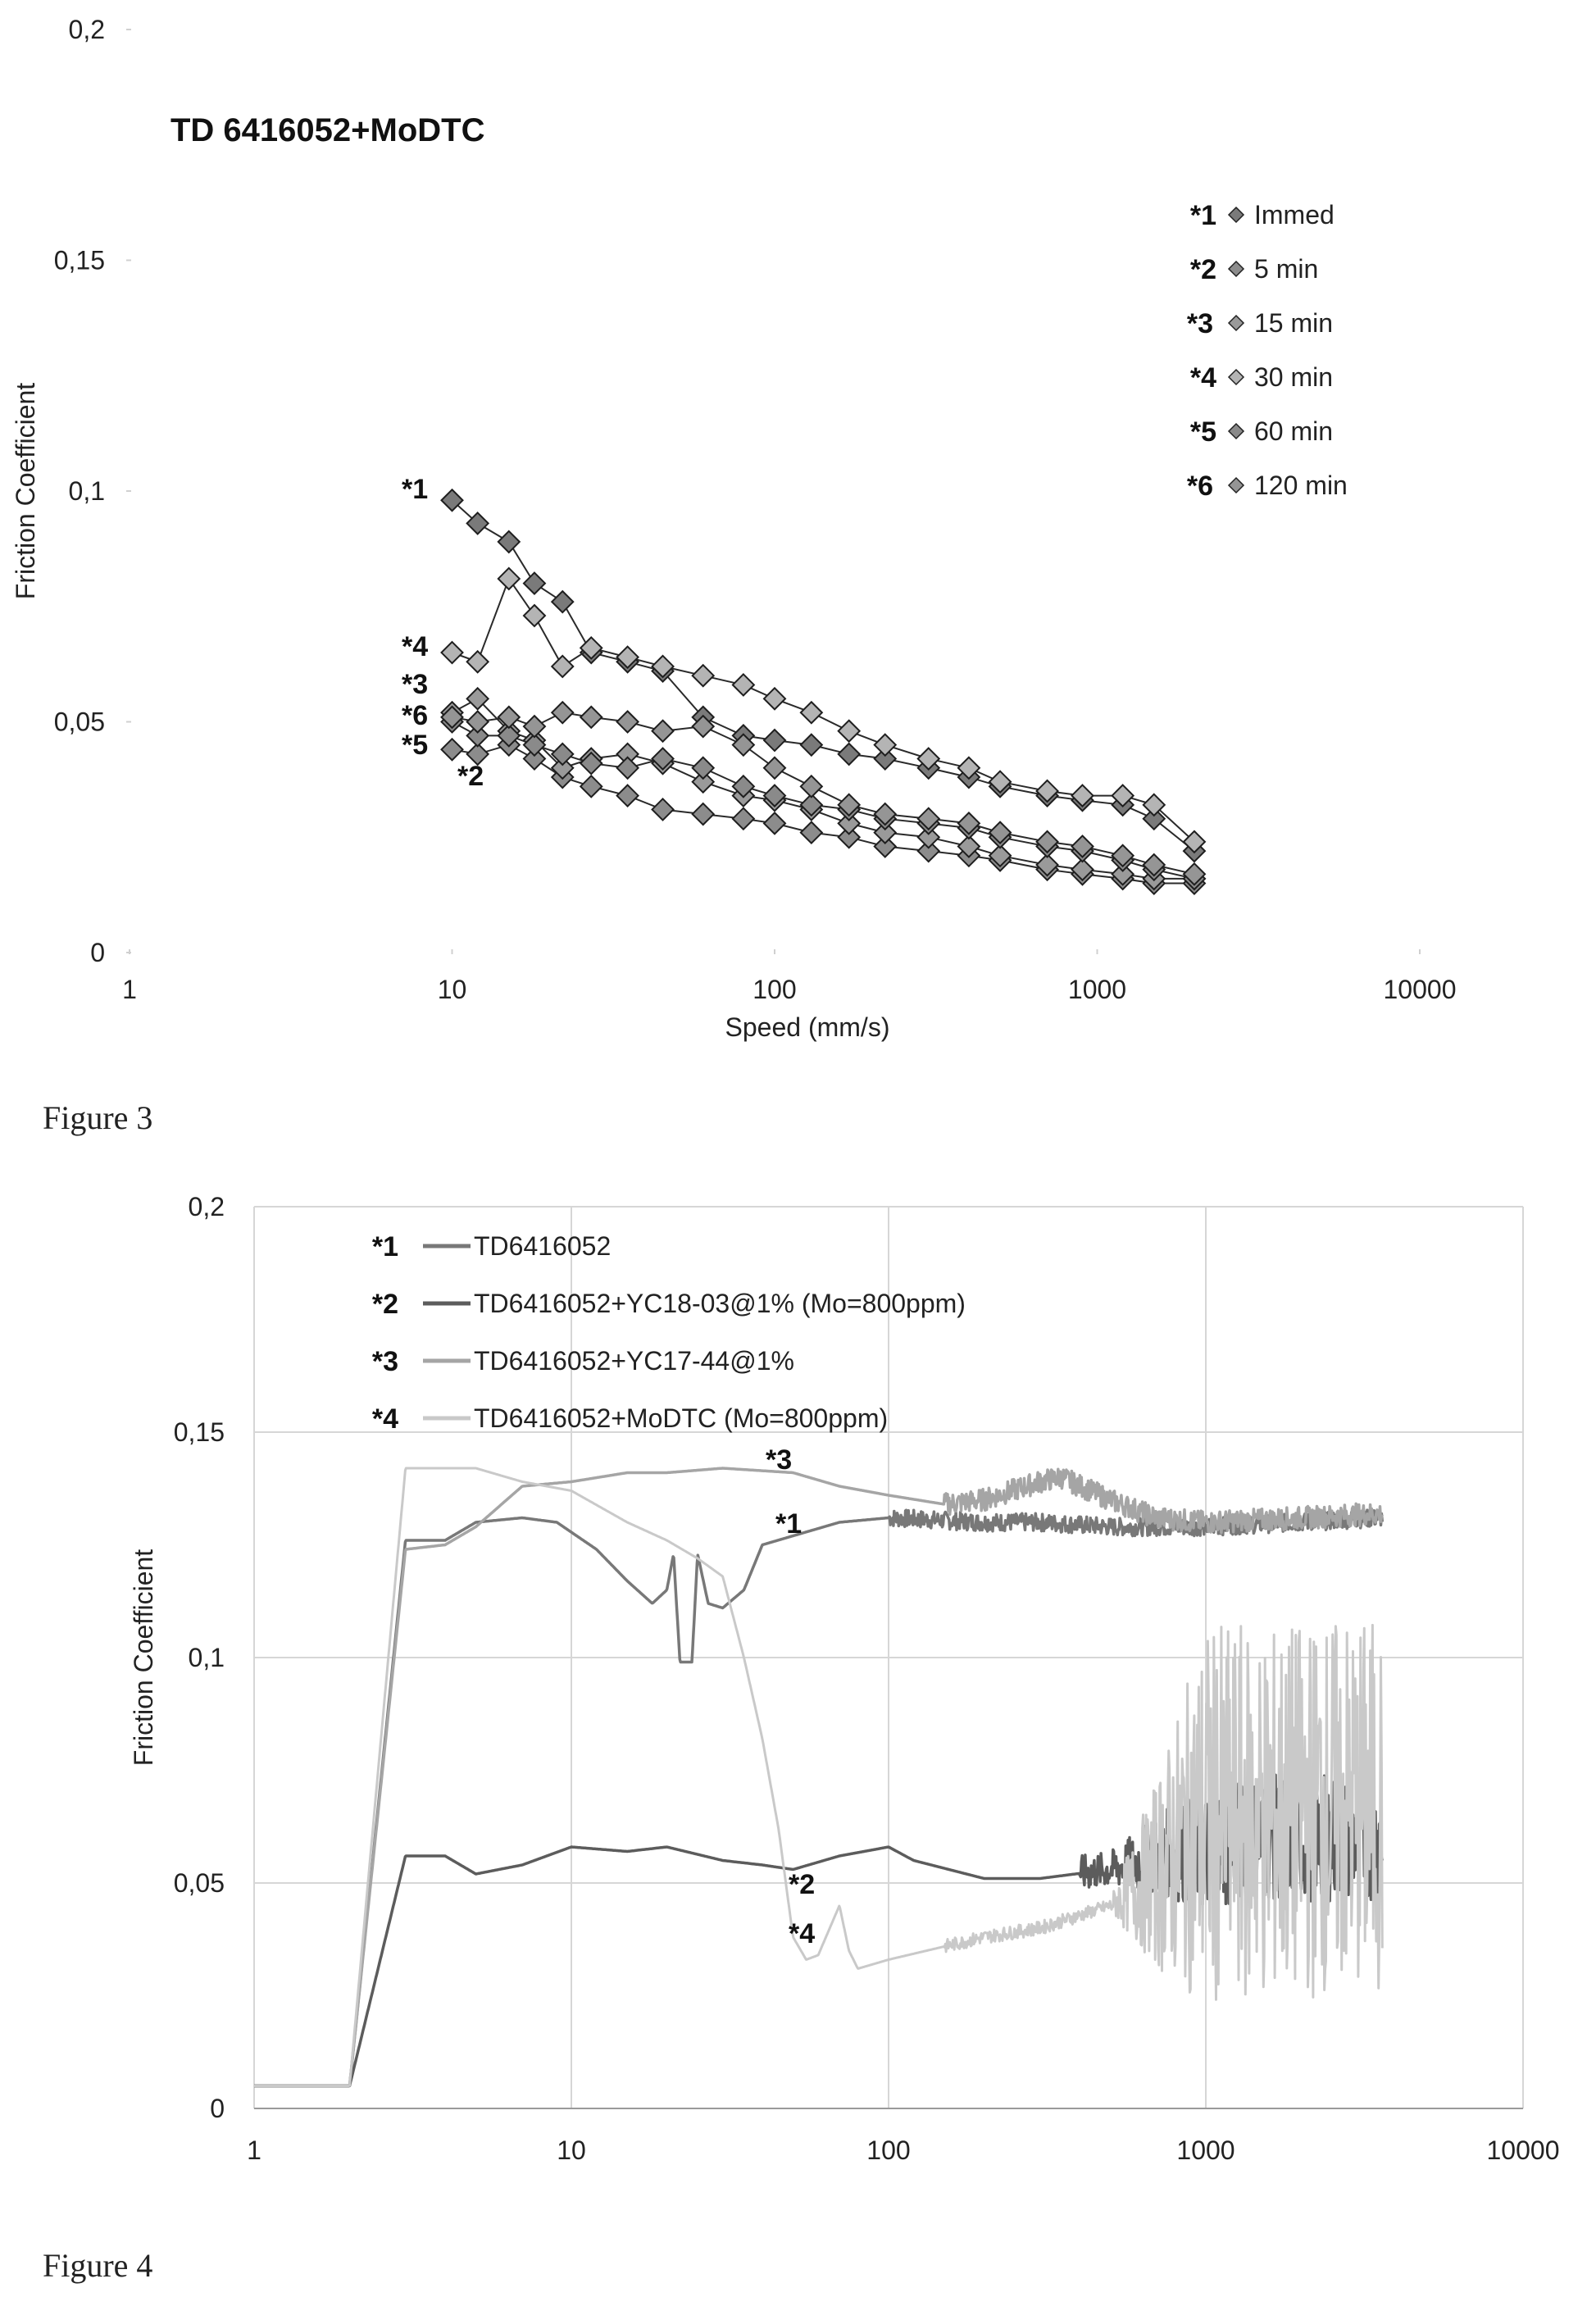 The width and height of the screenshot is (1596, 2306). What do you see at coordinates (542, 1246) in the screenshot?
I see `legend-label: TD6416052` at bounding box center [542, 1246].